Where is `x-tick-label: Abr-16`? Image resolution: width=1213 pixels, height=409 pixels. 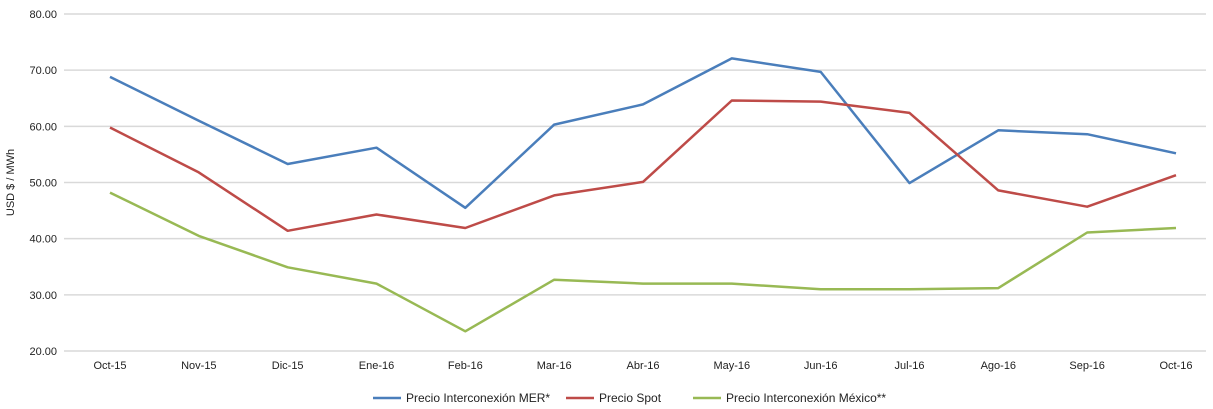 x-tick-label: Abr-16 is located at coordinates (642, 366).